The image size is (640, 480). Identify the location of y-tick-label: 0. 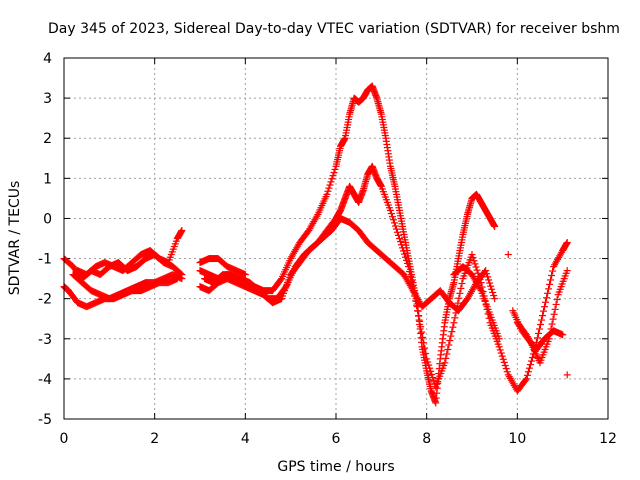
(47, 219).